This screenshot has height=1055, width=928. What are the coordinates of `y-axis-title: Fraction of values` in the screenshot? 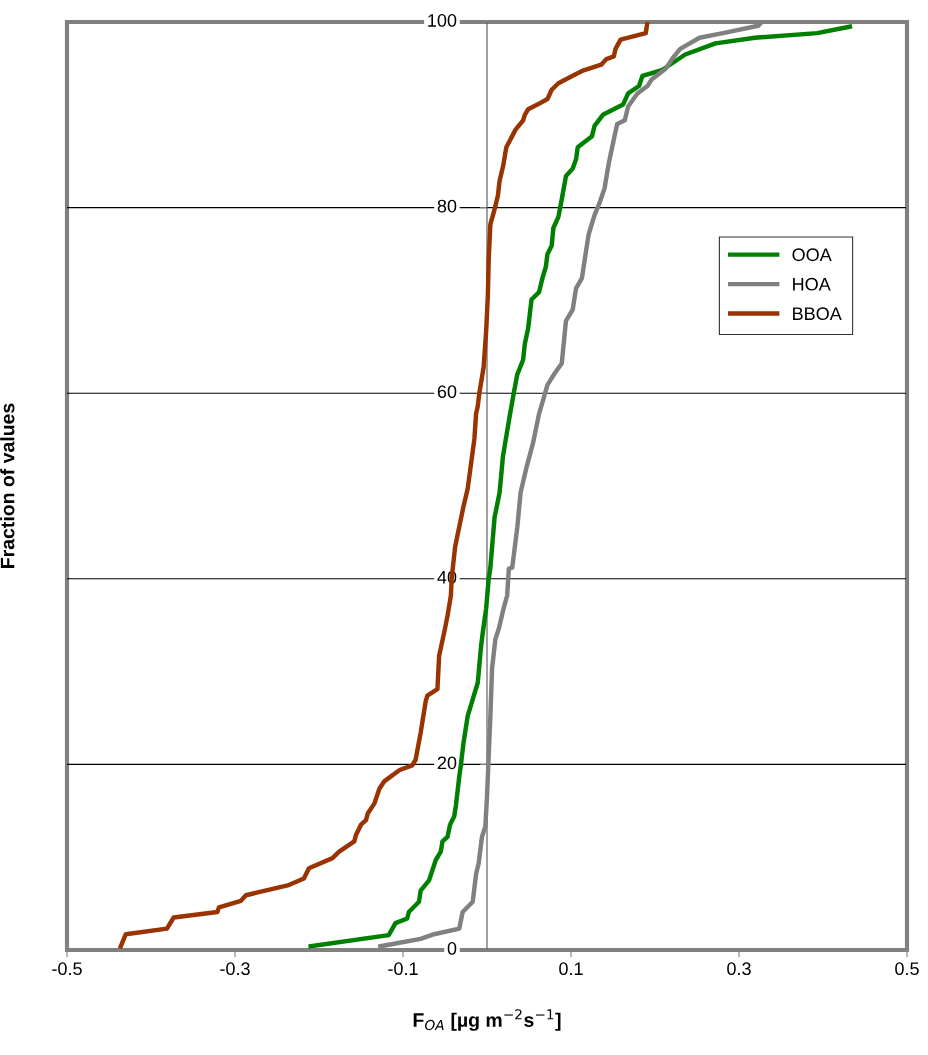 It's located at (7, 485).